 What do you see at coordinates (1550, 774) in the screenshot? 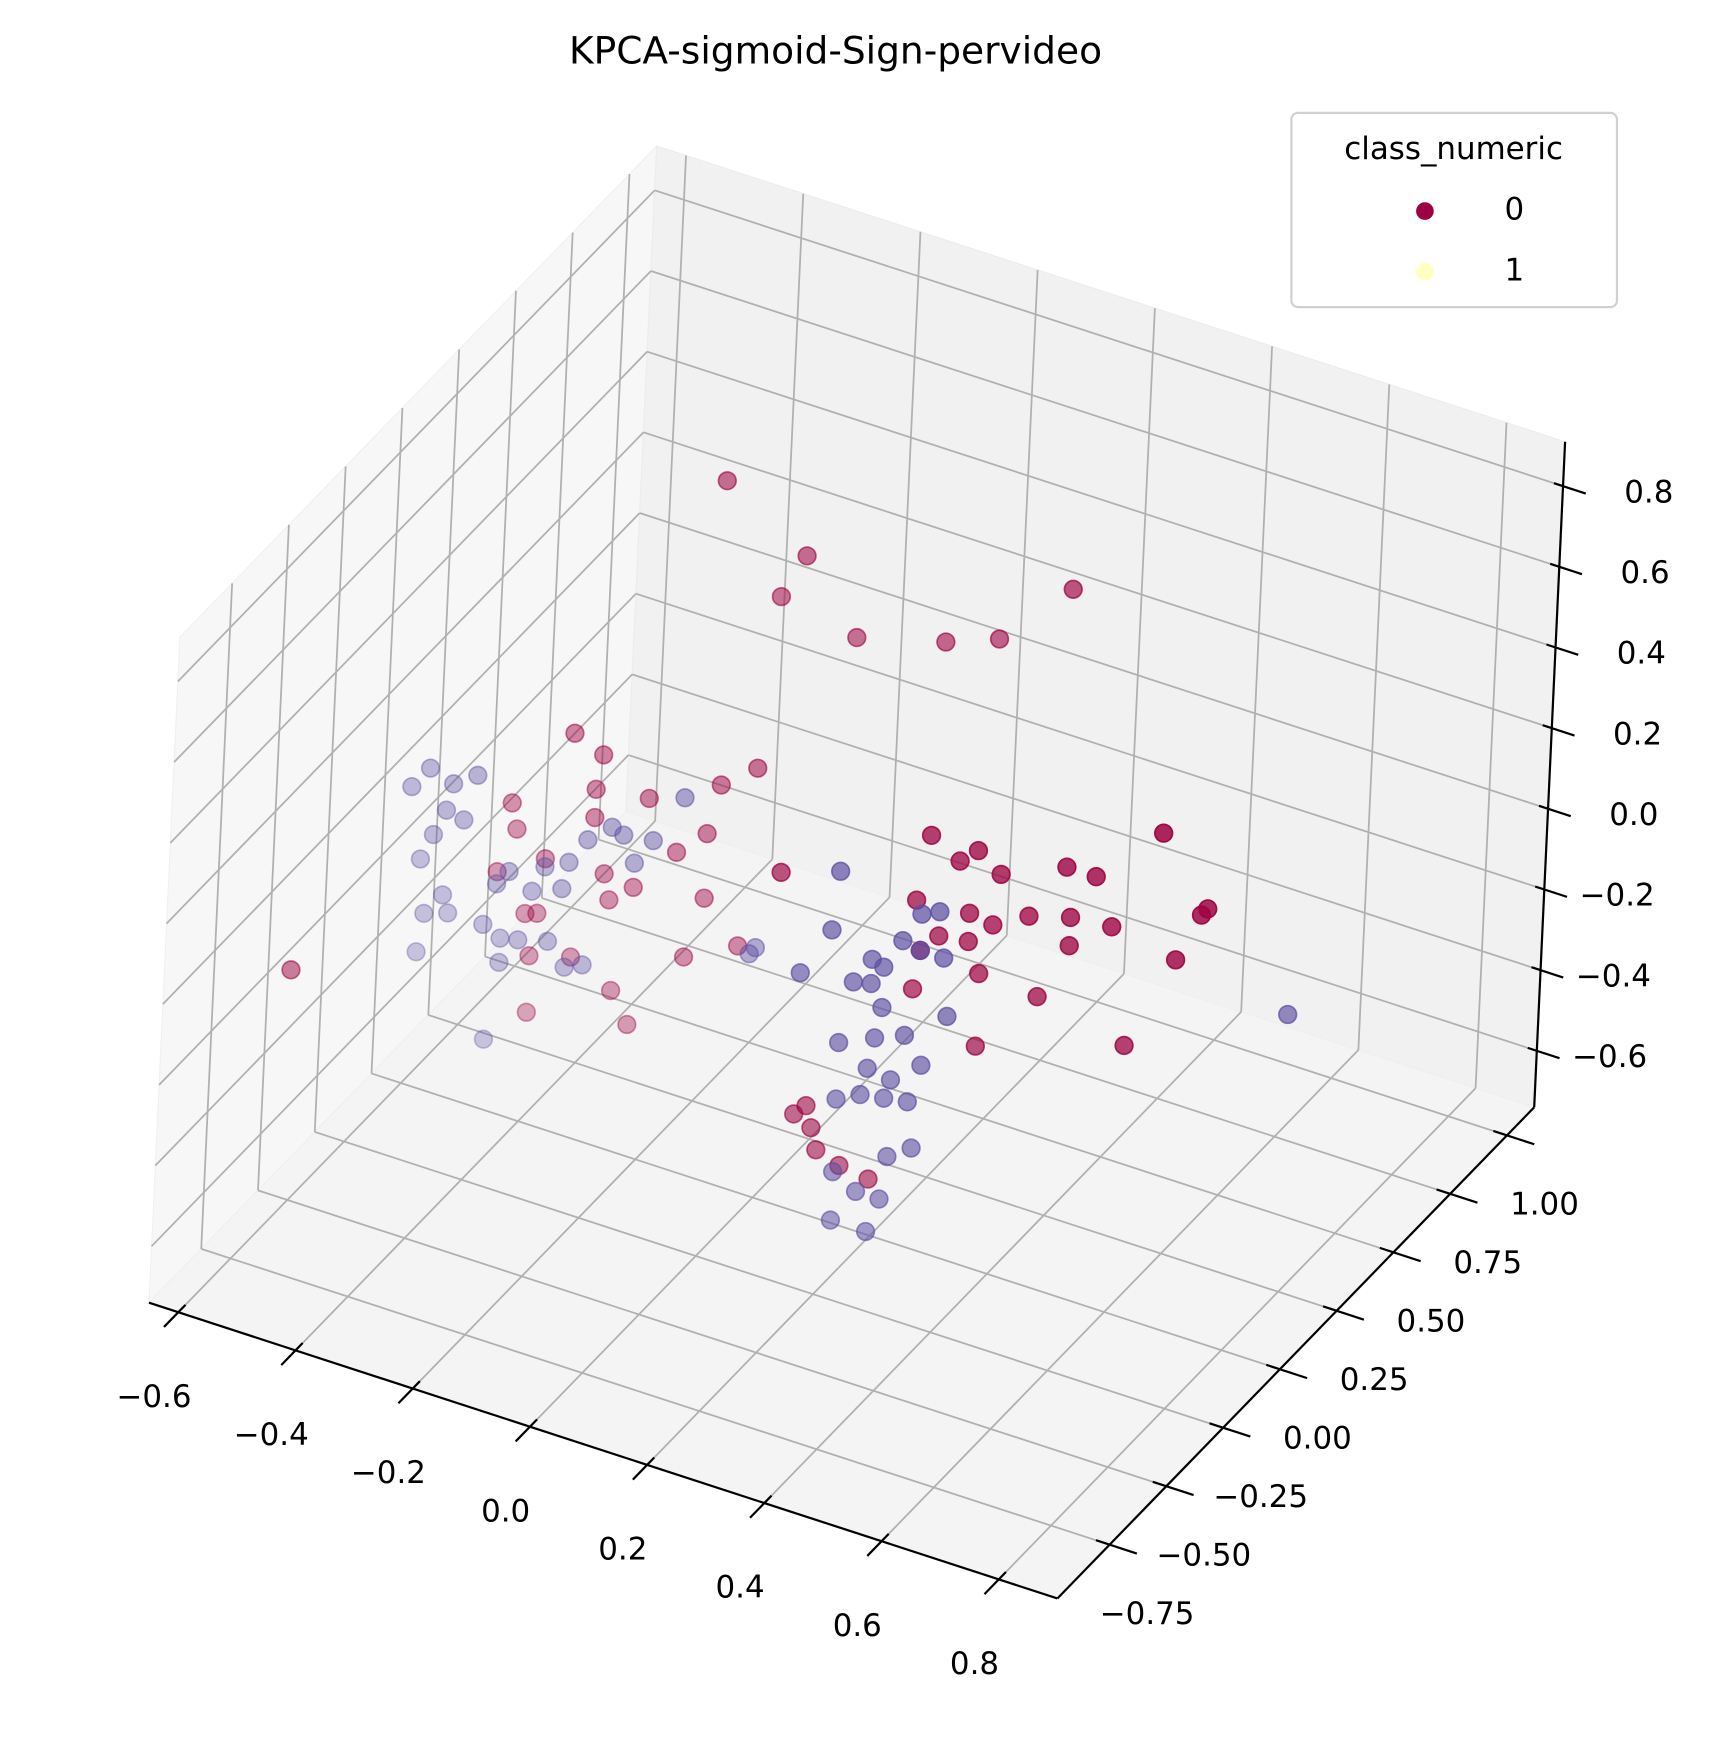
I see `z-axis` at bounding box center [1550, 774].